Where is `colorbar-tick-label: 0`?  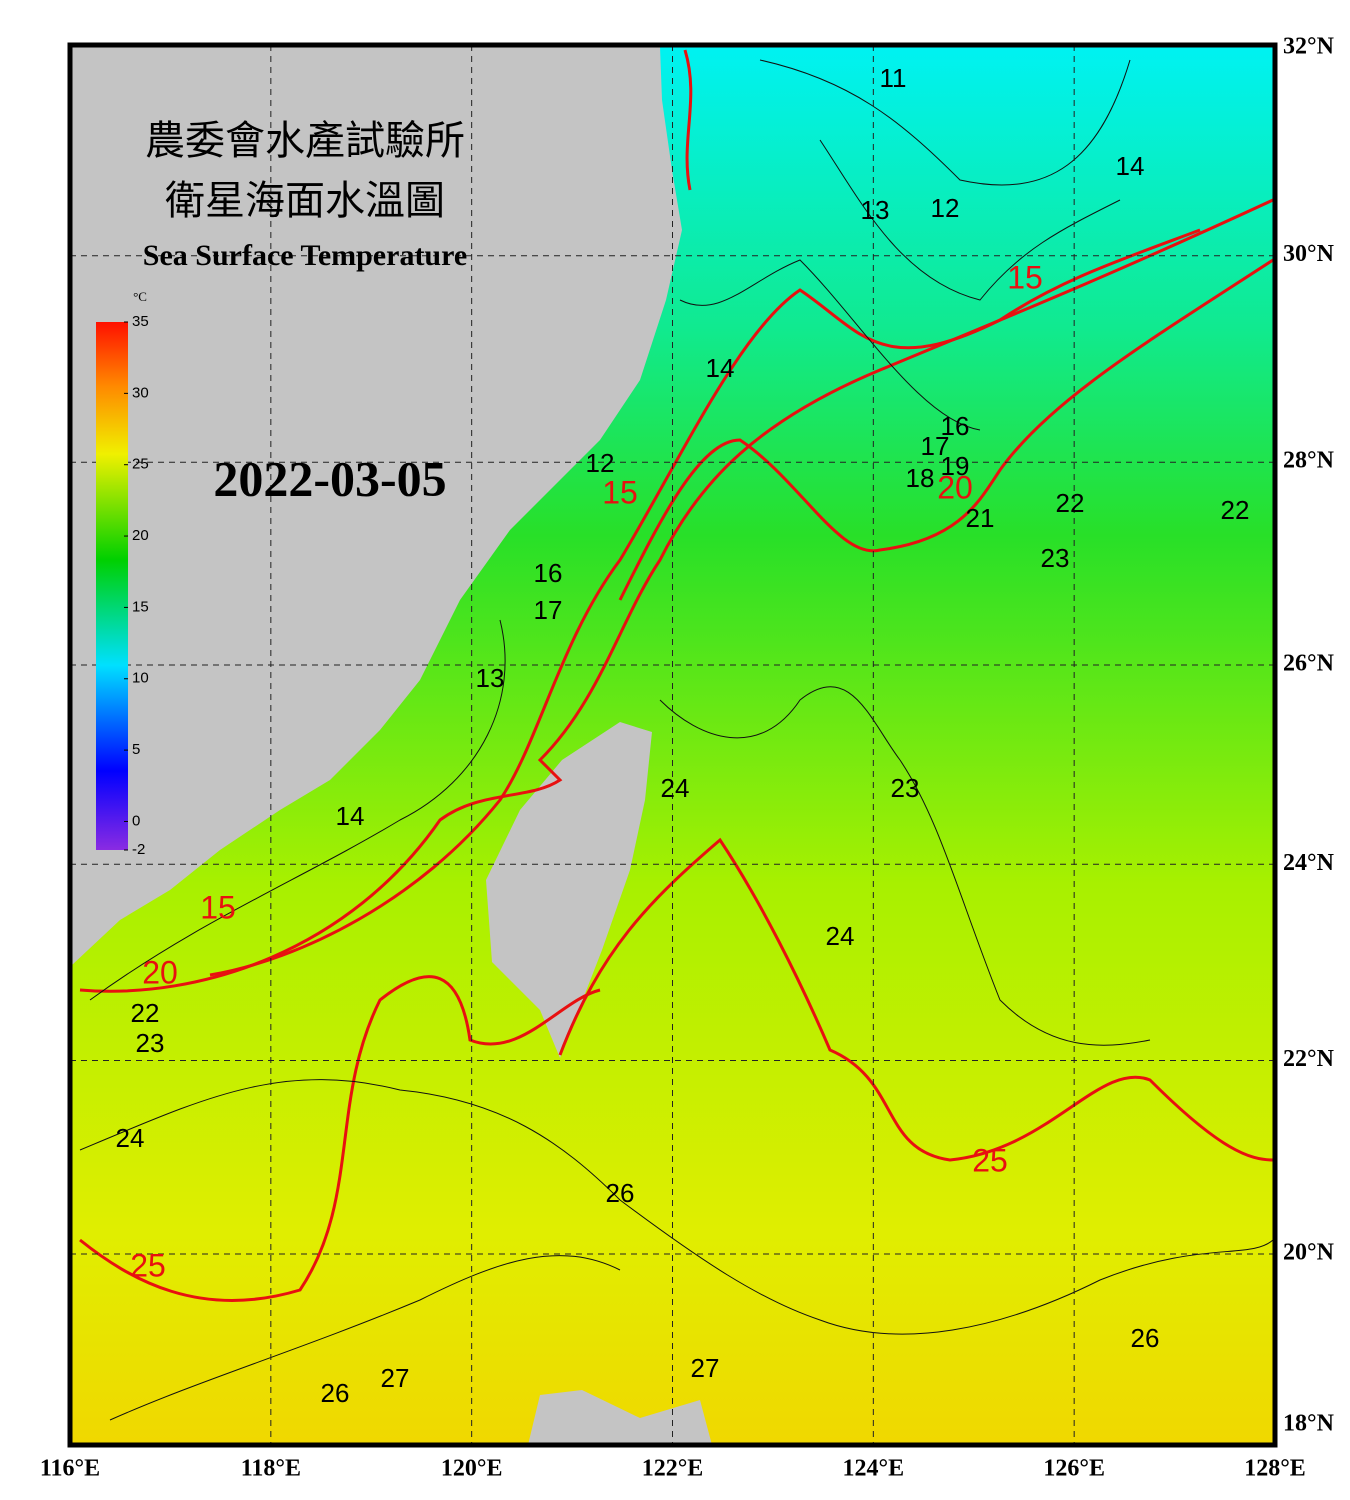 colorbar-tick-label: 0 is located at coordinates (136, 820).